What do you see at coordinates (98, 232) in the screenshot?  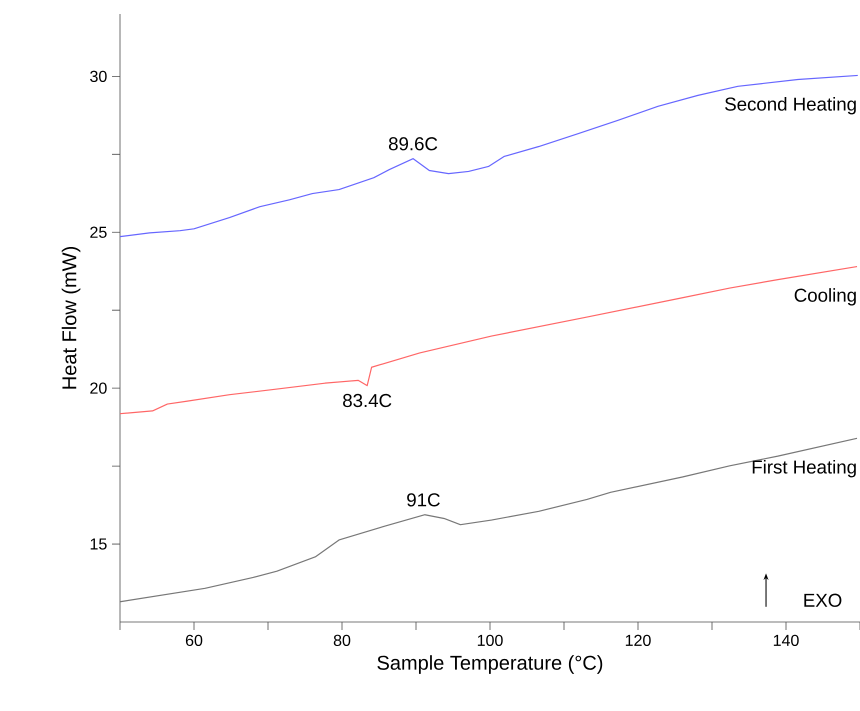 I see `y-tick-label: 25` at bounding box center [98, 232].